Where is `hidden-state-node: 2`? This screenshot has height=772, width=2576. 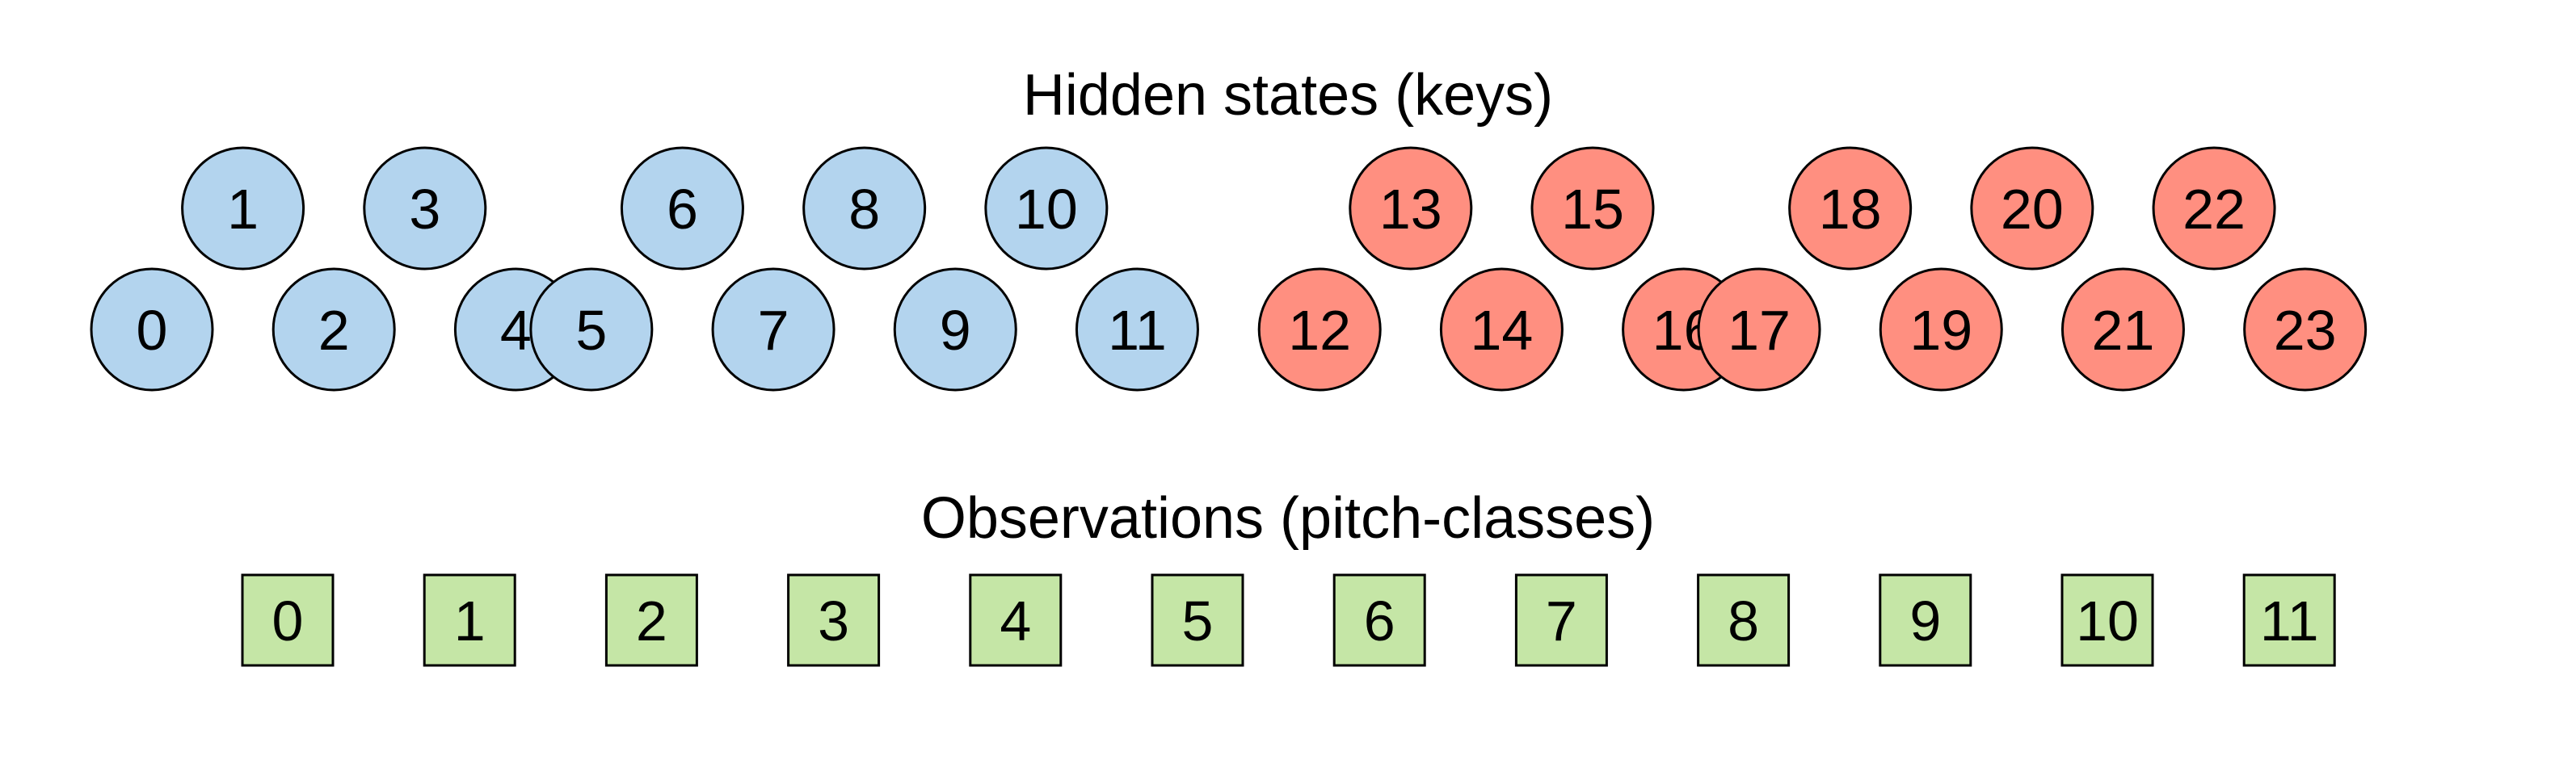 hidden-state-node: 2 is located at coordinates (333, 329).